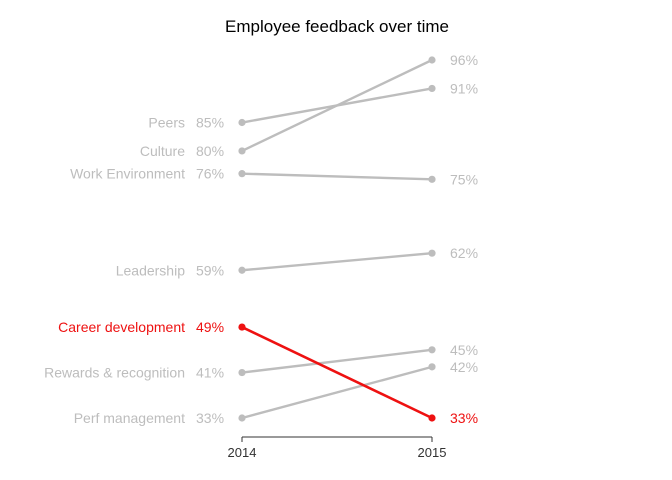 Image resolution: width=672 pixels, height=480 pixels. What do you see at coordinates (432, 418) in the screenshot?
I see `point-career-development-2015` at bounding box center [432, 418].